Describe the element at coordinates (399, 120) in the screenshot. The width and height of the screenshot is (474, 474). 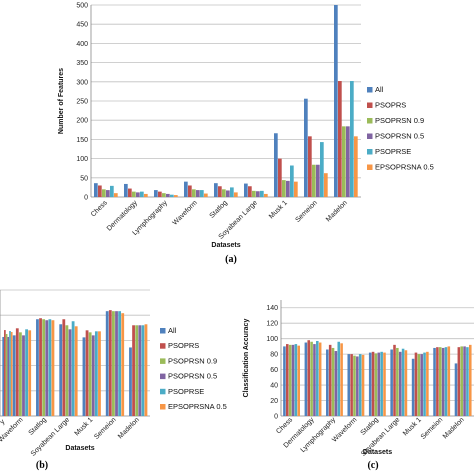
I see `legend-entry: PSOPRSN 0.9` at that location.